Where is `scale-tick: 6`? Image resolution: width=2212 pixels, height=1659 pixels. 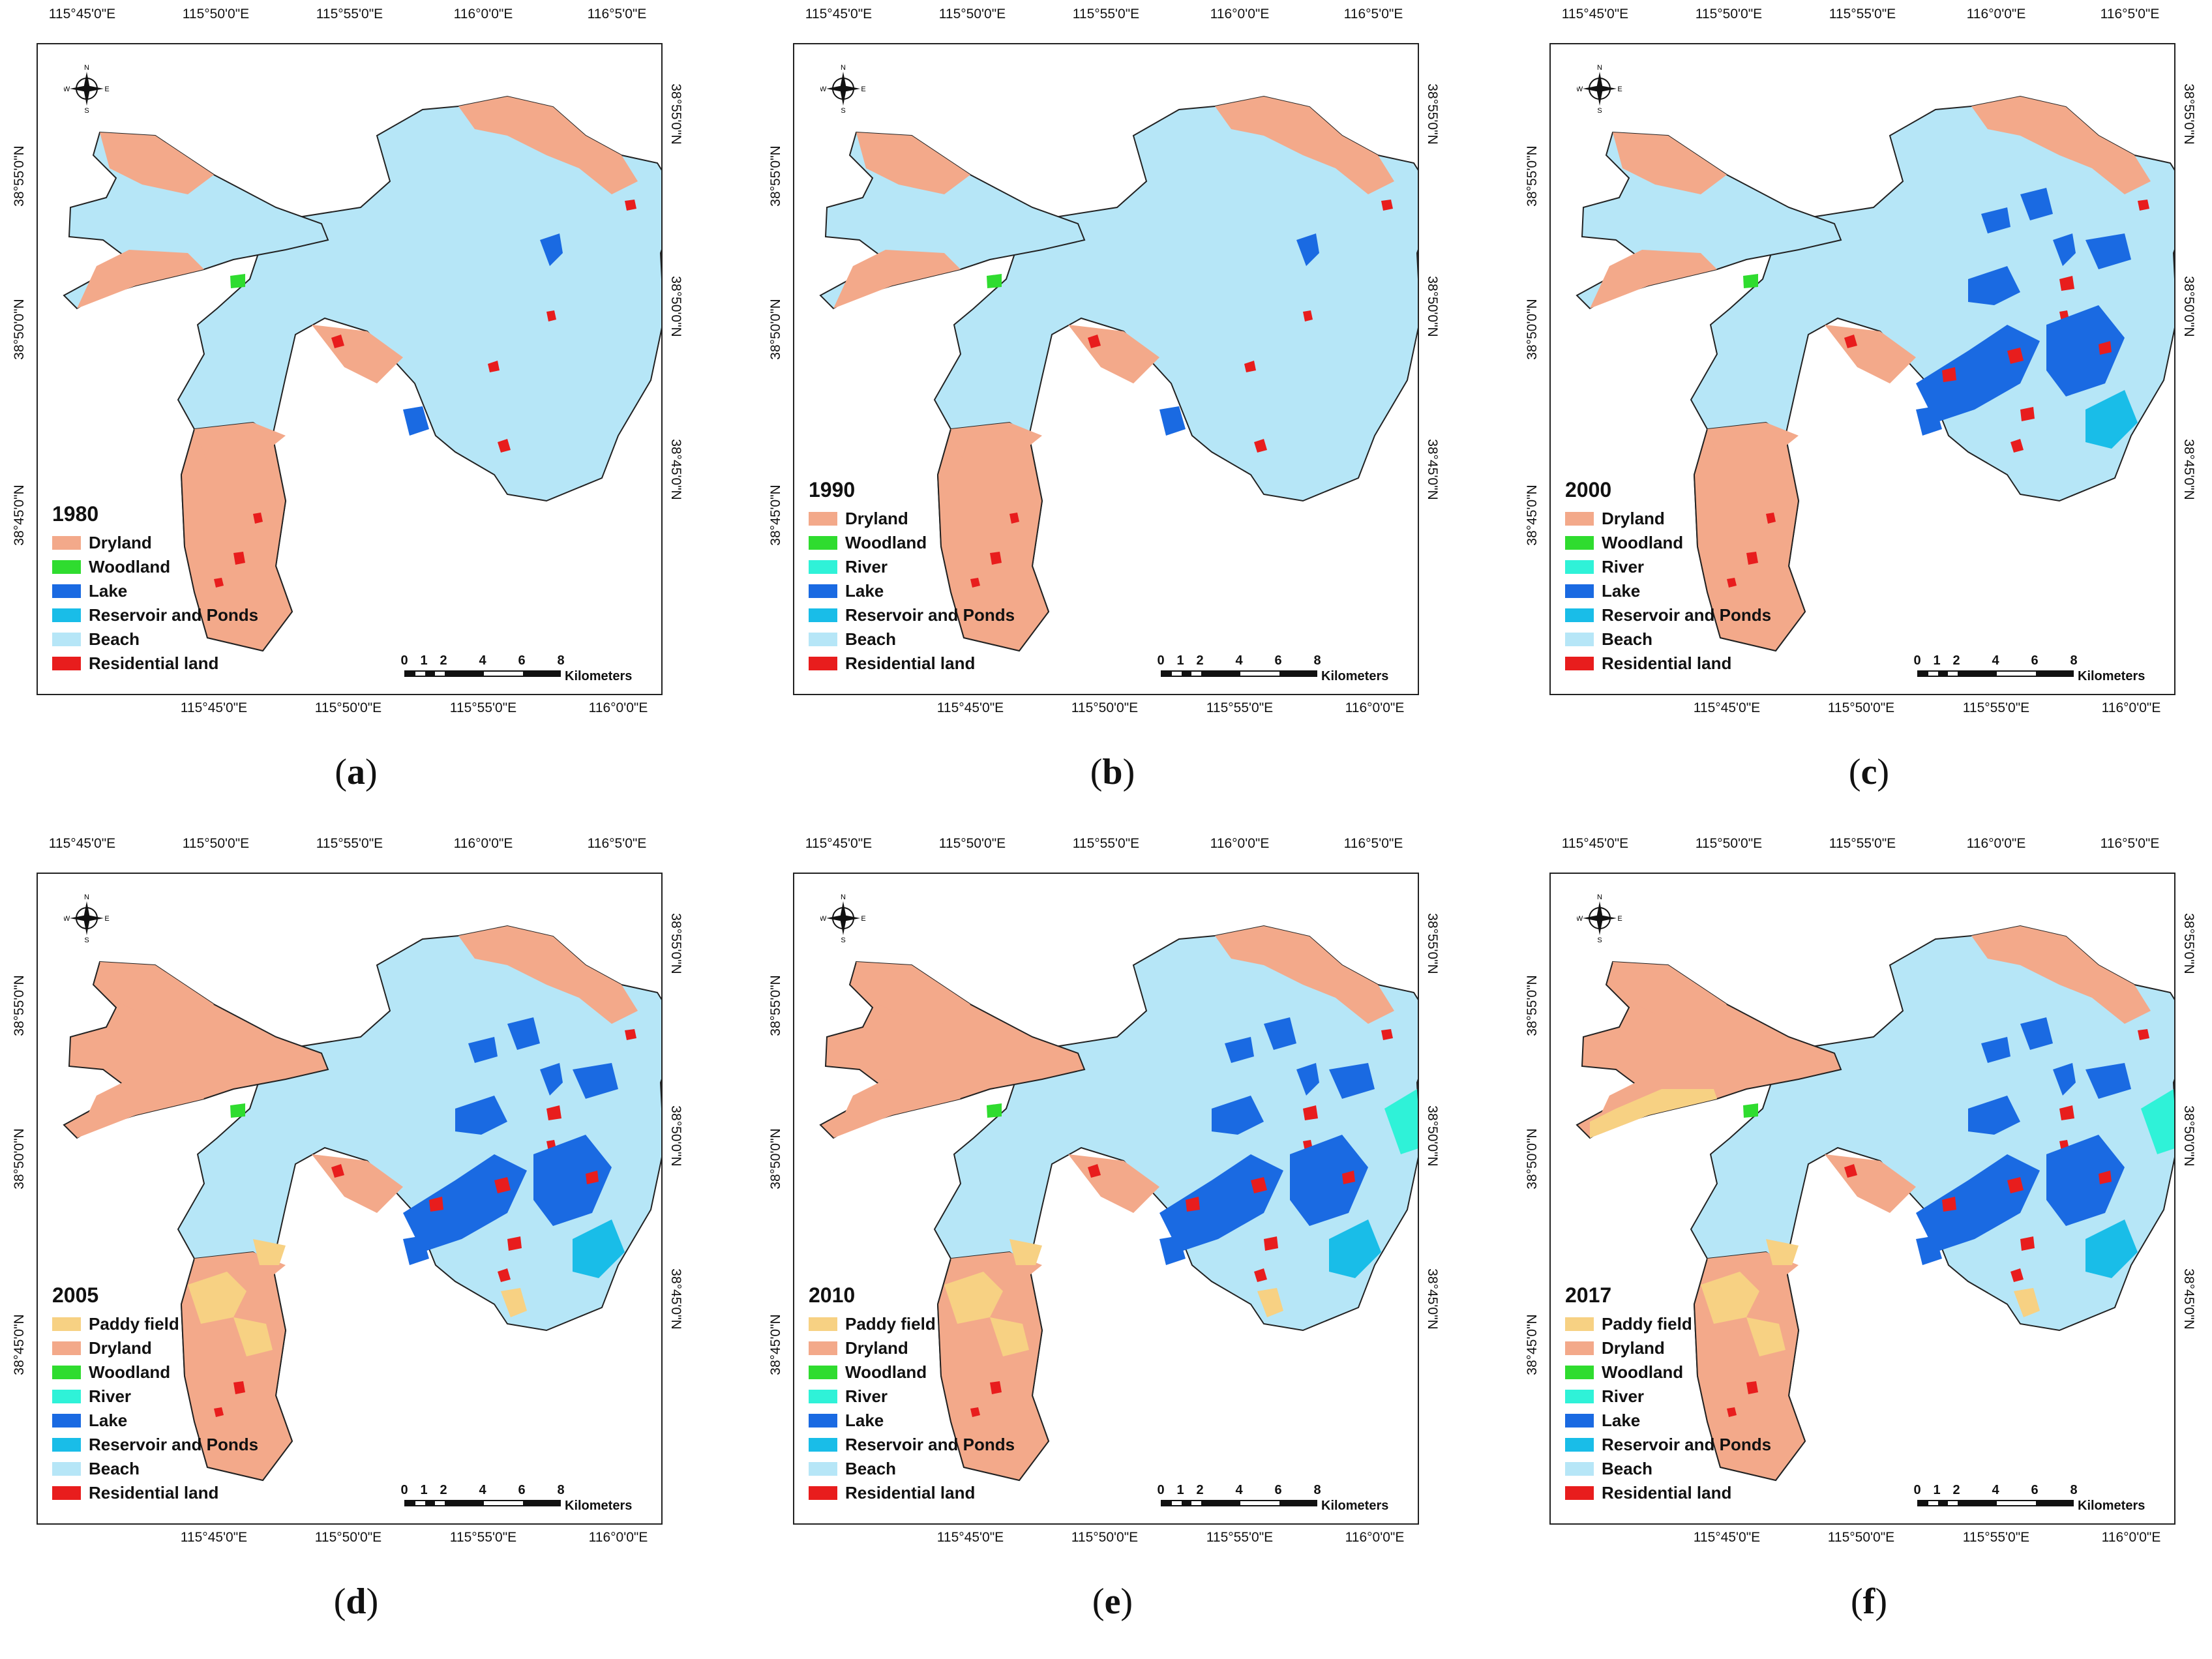
scale-tick: 6 is located at coordinates (522, 1490).